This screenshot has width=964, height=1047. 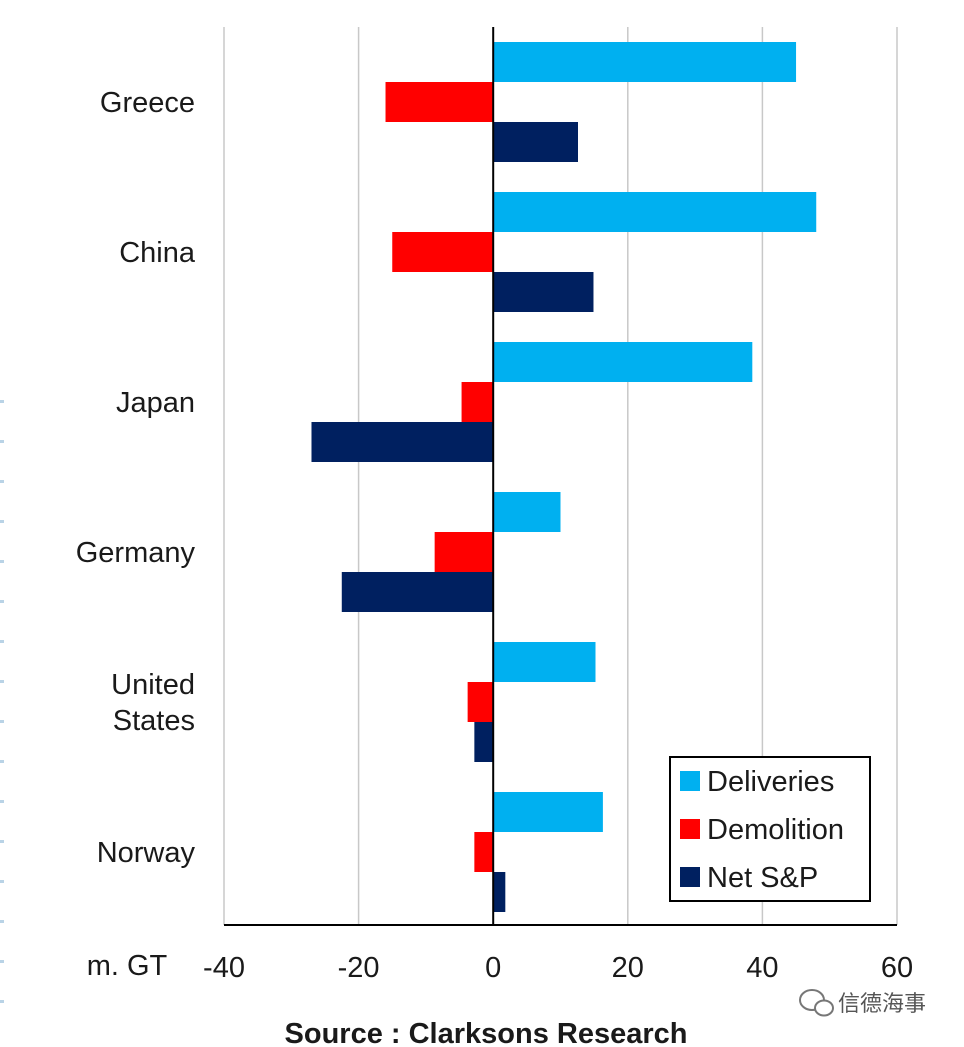 I want to click on x-tick-label: 20, so click(x=628, y=968).